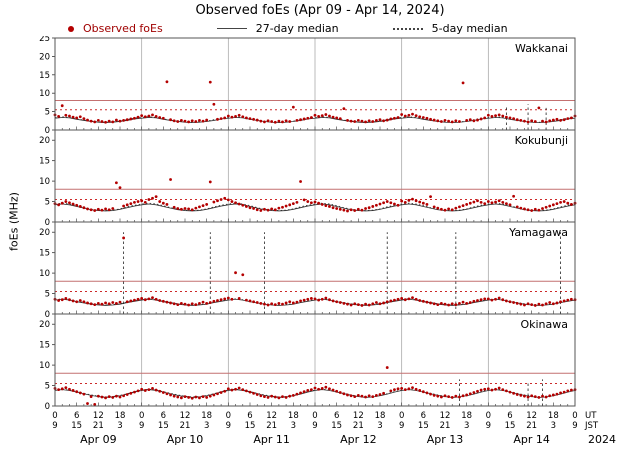  Describe the element at coordinates (44, 40) in the screenshot. I see `y-tick-label: 25` at that location.